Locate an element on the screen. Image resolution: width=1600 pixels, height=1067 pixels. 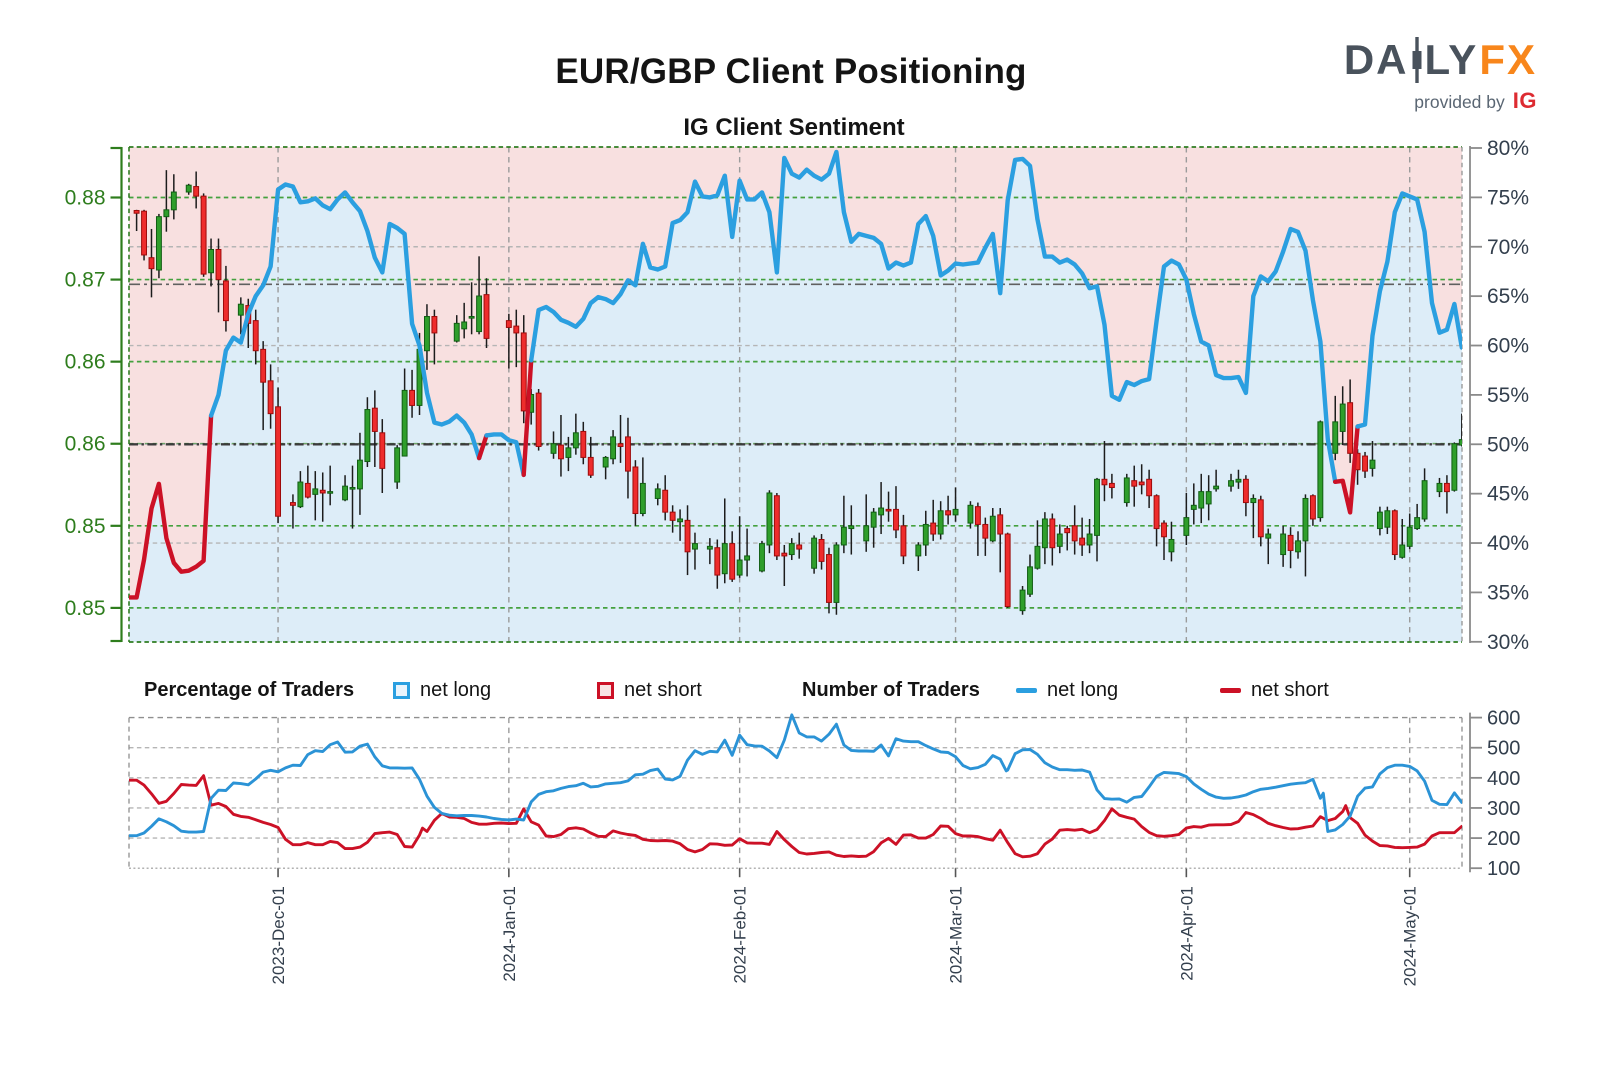
month-tick-label: 2024-Feb-01 is located at coordinates (740, 934).